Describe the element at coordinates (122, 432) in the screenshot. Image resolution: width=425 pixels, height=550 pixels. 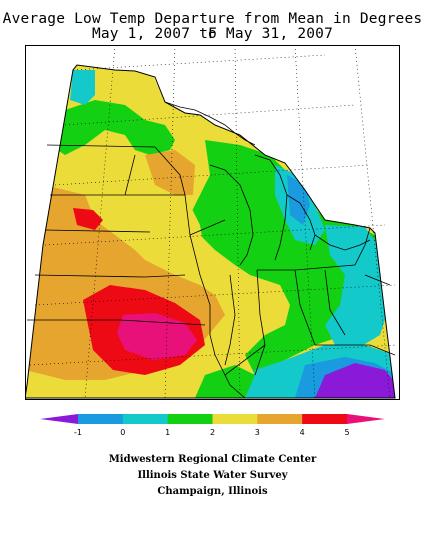
I see `legend-tick-label: 0` at that location.